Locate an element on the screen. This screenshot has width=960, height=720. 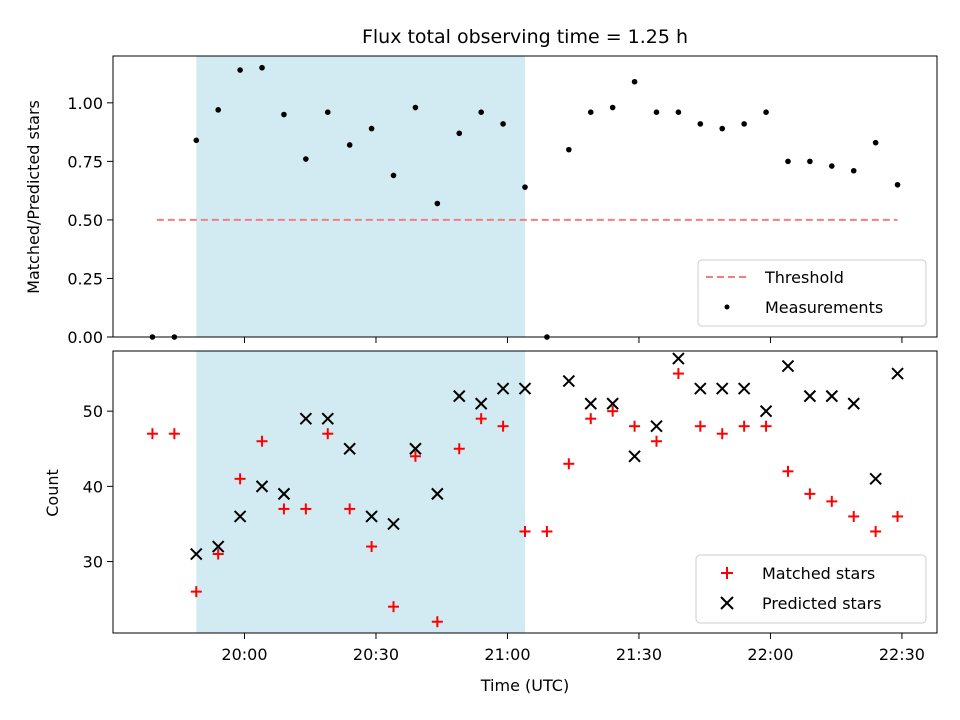
bottom-ytick-label: 30 is located at coordinates (93, 562).